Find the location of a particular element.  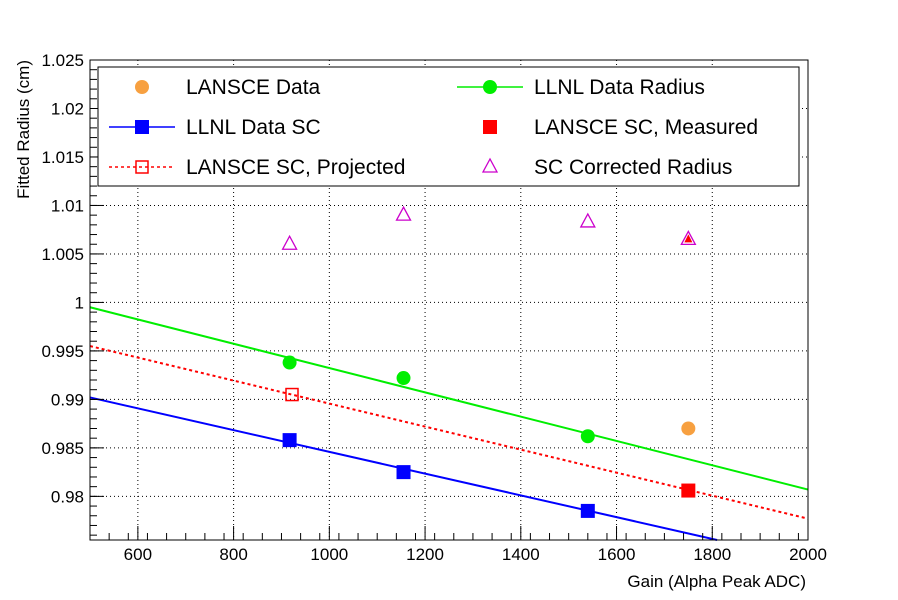

legend-label-lansce-data: LANSCE Data is located at coordinates (253, 87).